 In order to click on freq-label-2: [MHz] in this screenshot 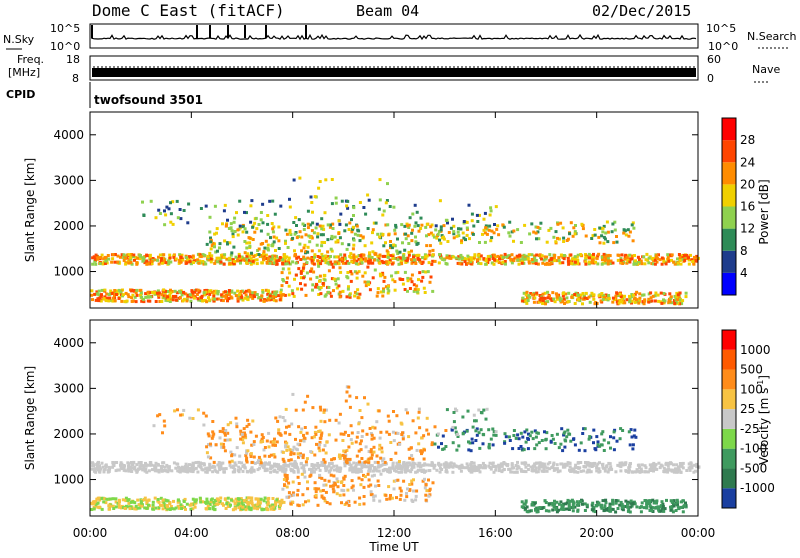, I will do `click(24, 72)`.